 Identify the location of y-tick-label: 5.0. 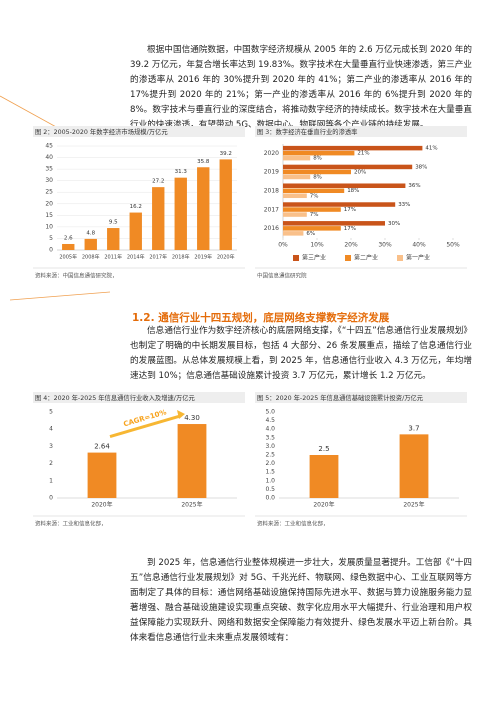
(270, 412).